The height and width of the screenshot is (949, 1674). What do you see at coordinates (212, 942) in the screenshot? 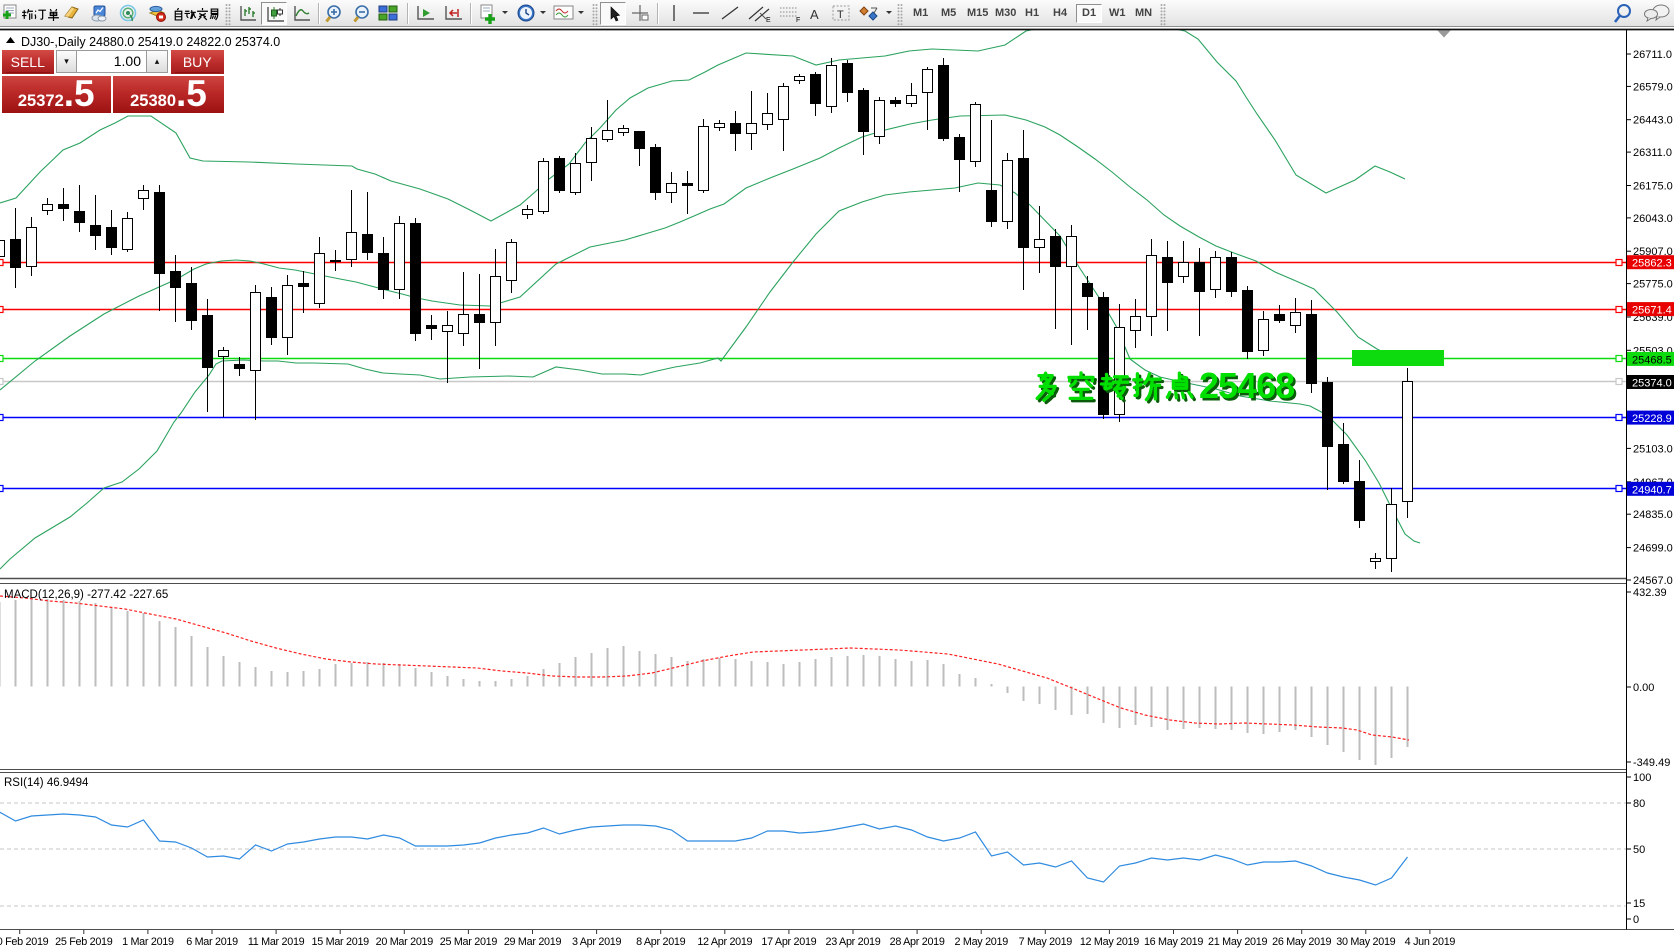
I see `svg-text: 6 Mar 2019` at bounding box center [212, 942].